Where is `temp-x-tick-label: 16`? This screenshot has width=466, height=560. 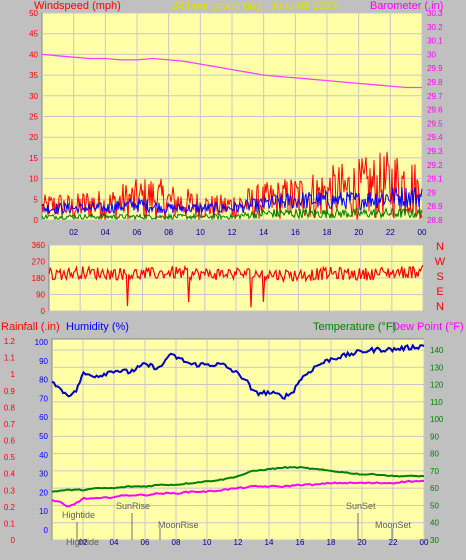 temp-x-tick-label: 16 is located at coordinates (300, 542).